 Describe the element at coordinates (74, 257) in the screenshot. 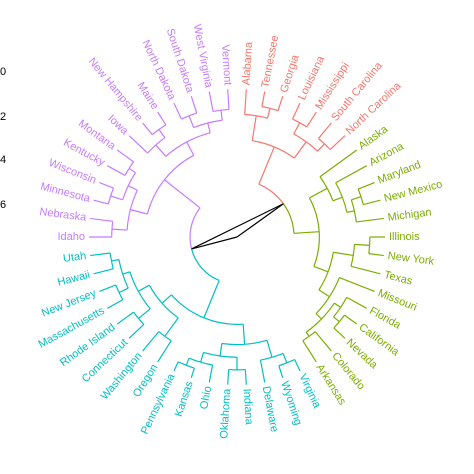

I see `leaf-label: Utah` at that location.